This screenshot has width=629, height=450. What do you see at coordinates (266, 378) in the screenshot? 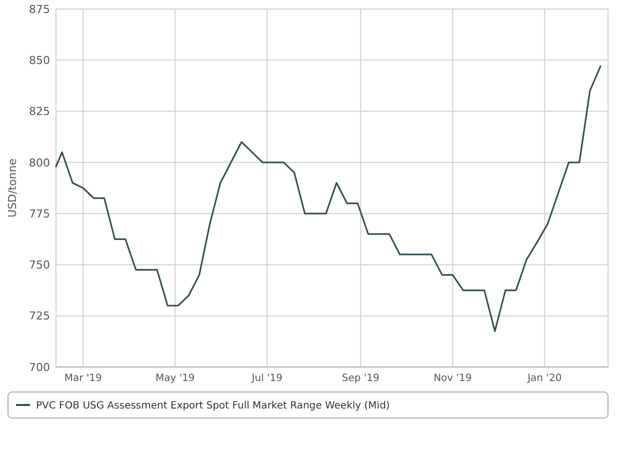
I see `x-tick-label: Jul '19` at bounding box center [266, 378].